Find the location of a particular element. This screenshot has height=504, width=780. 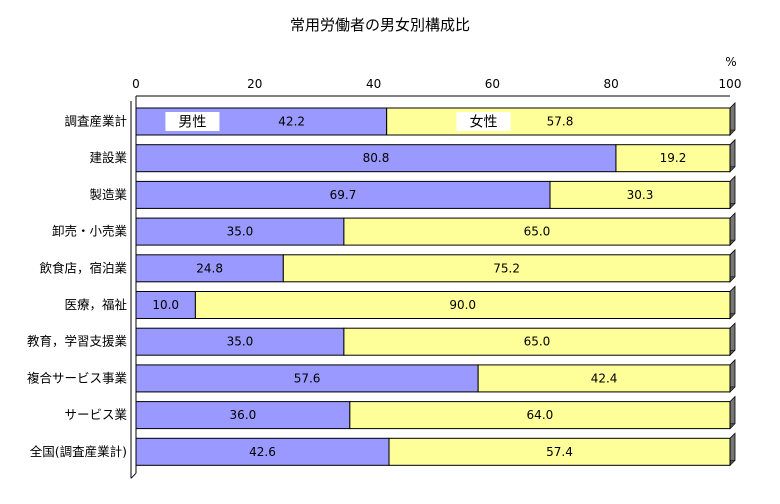

unit-label: % is located at coordinates (730, 62).